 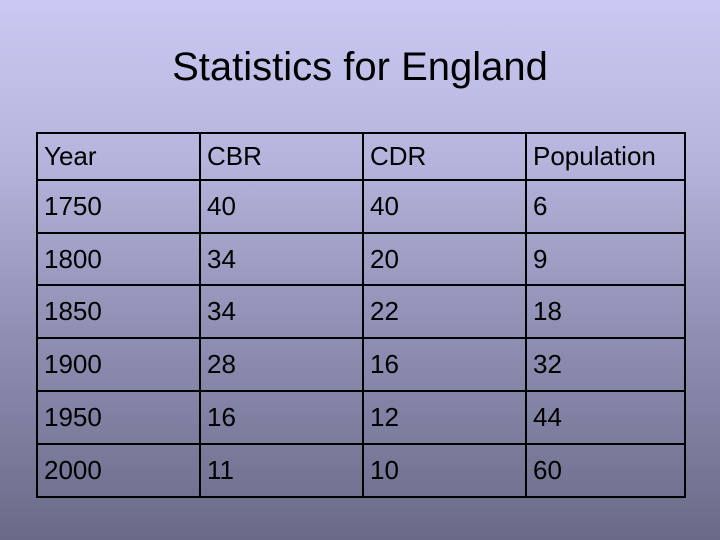 I want to click on header-population: Population, so click(x=605, y=156).